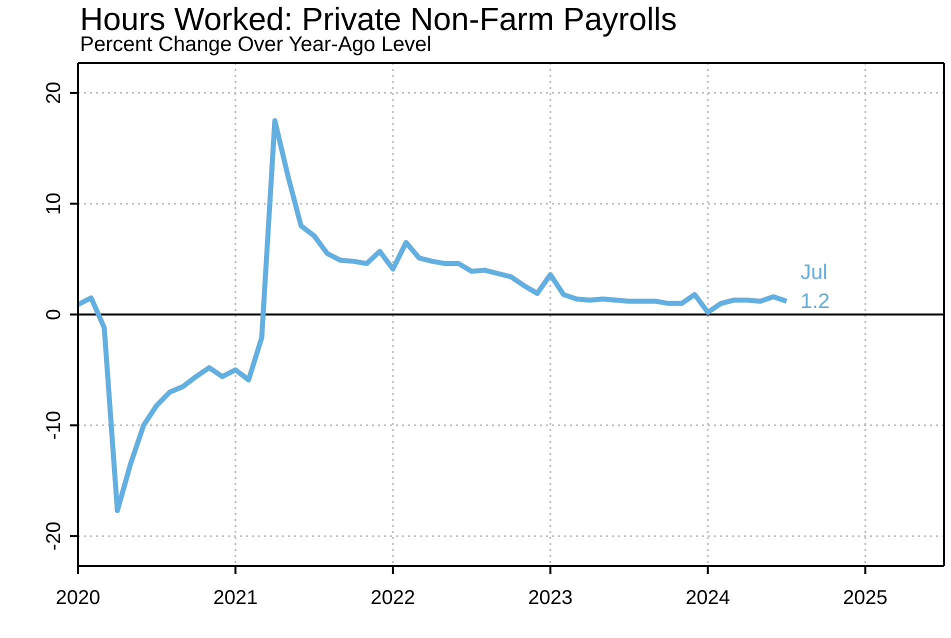 This screenshot has height=638, width=951. I want to click on x-tick-label: 2022, so click(393, 598).